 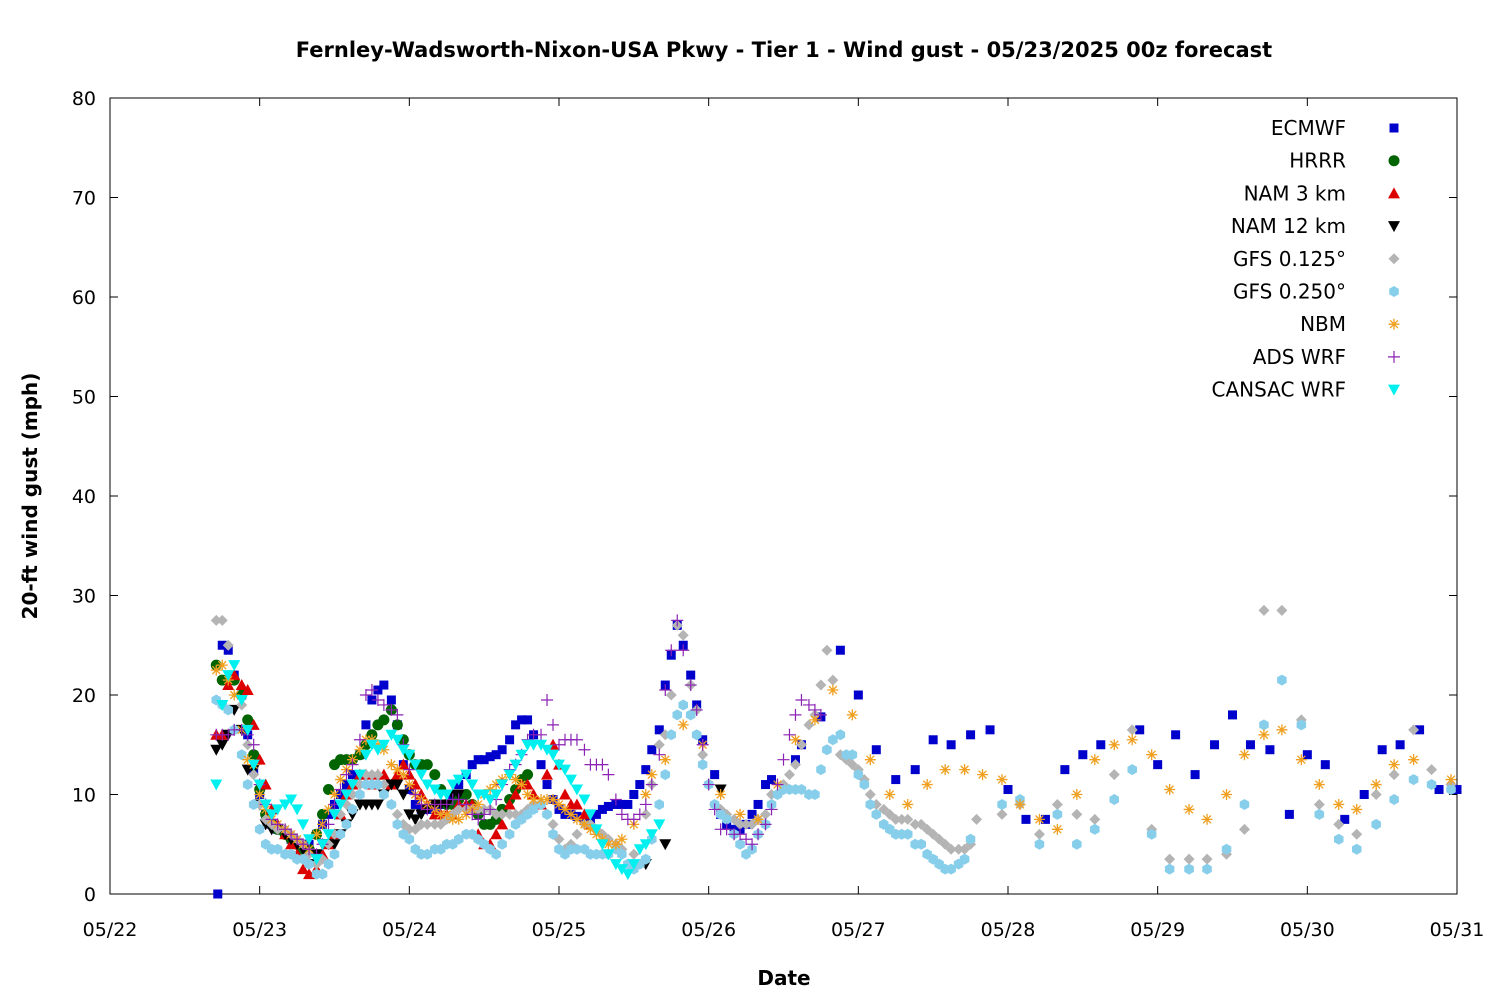 I want to click on legend-entry-gfs-0-125: GFS 0.125°, so click(x=1316, y=259).